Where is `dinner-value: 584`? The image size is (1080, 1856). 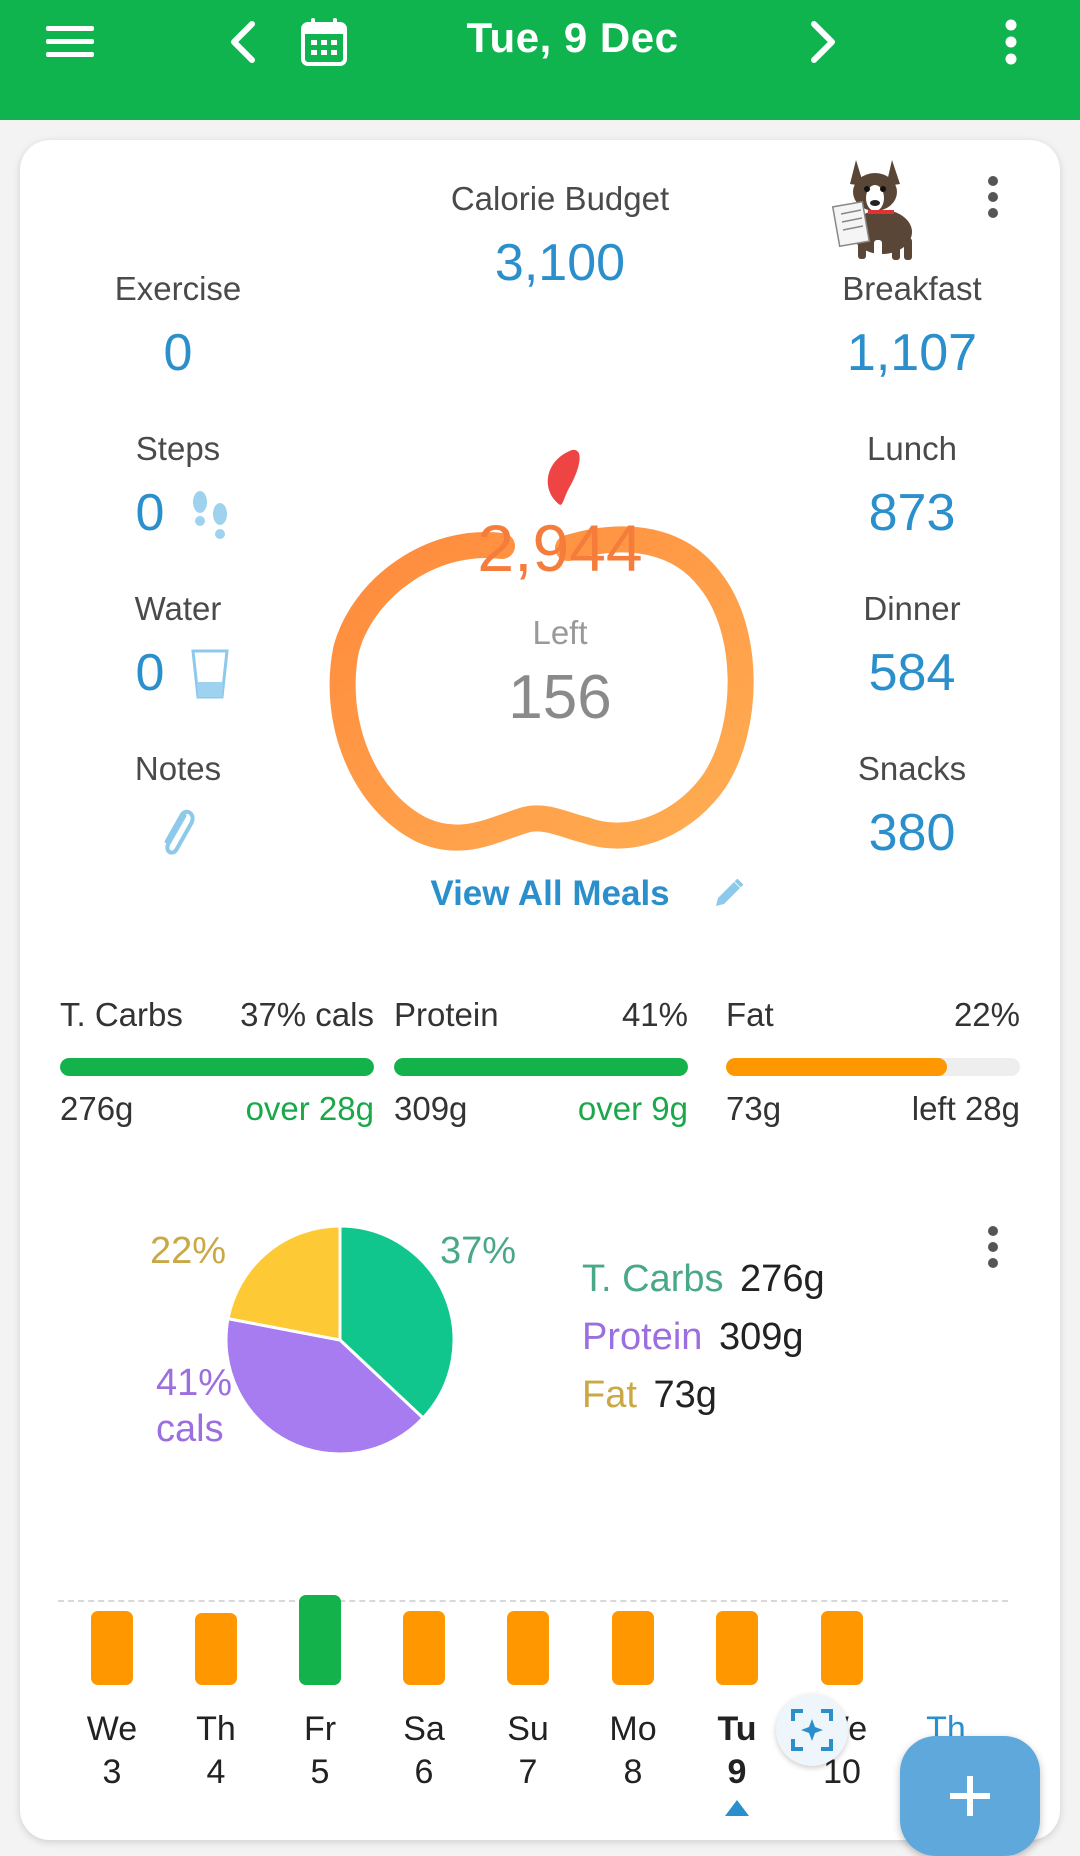
dinner-value: 584 is located at coordinates (912, 673).